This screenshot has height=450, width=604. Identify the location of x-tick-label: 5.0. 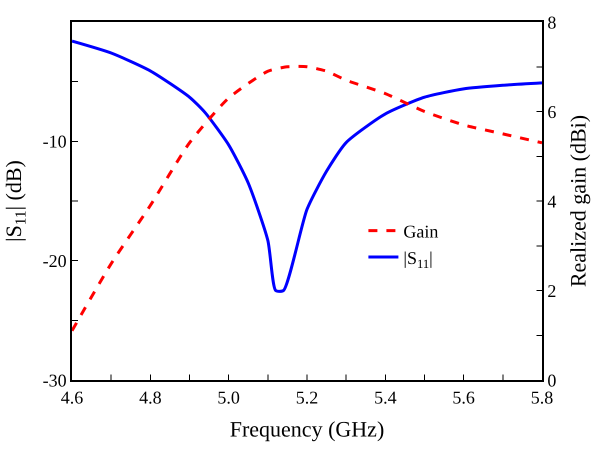
(228, 397).